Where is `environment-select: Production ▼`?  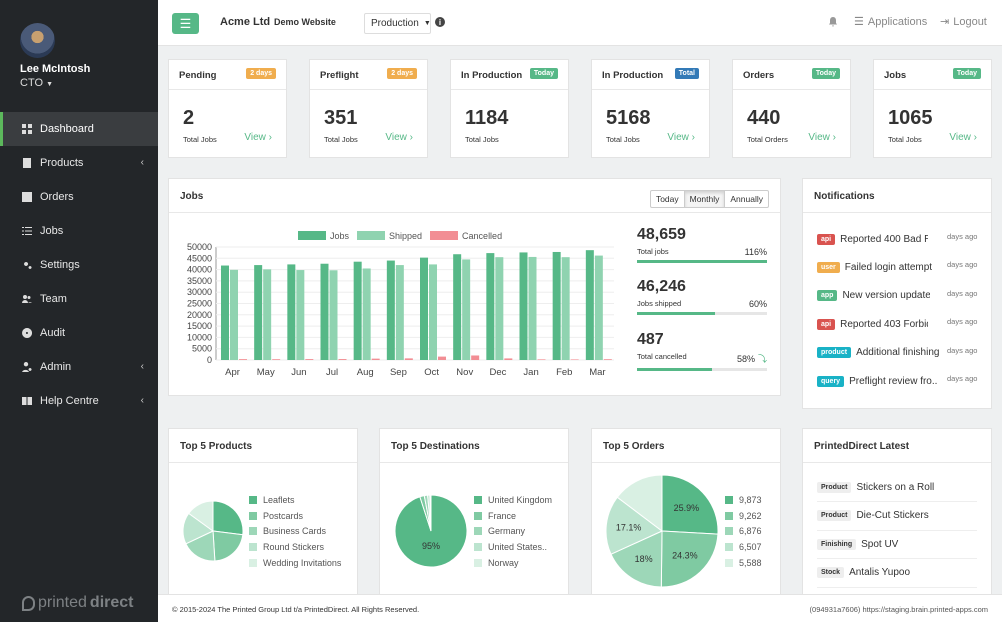
environment-select: Production ▼ is located at coordinates (397, 23).